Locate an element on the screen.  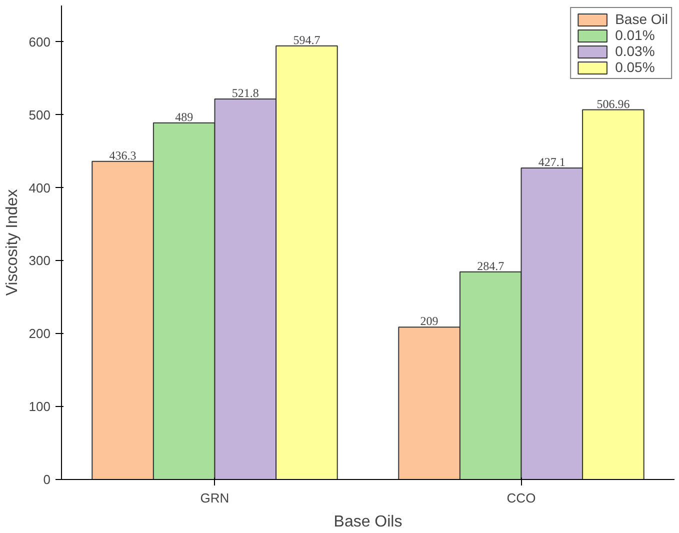
legend-label: 0.05% is located at coordinates (635, 67).